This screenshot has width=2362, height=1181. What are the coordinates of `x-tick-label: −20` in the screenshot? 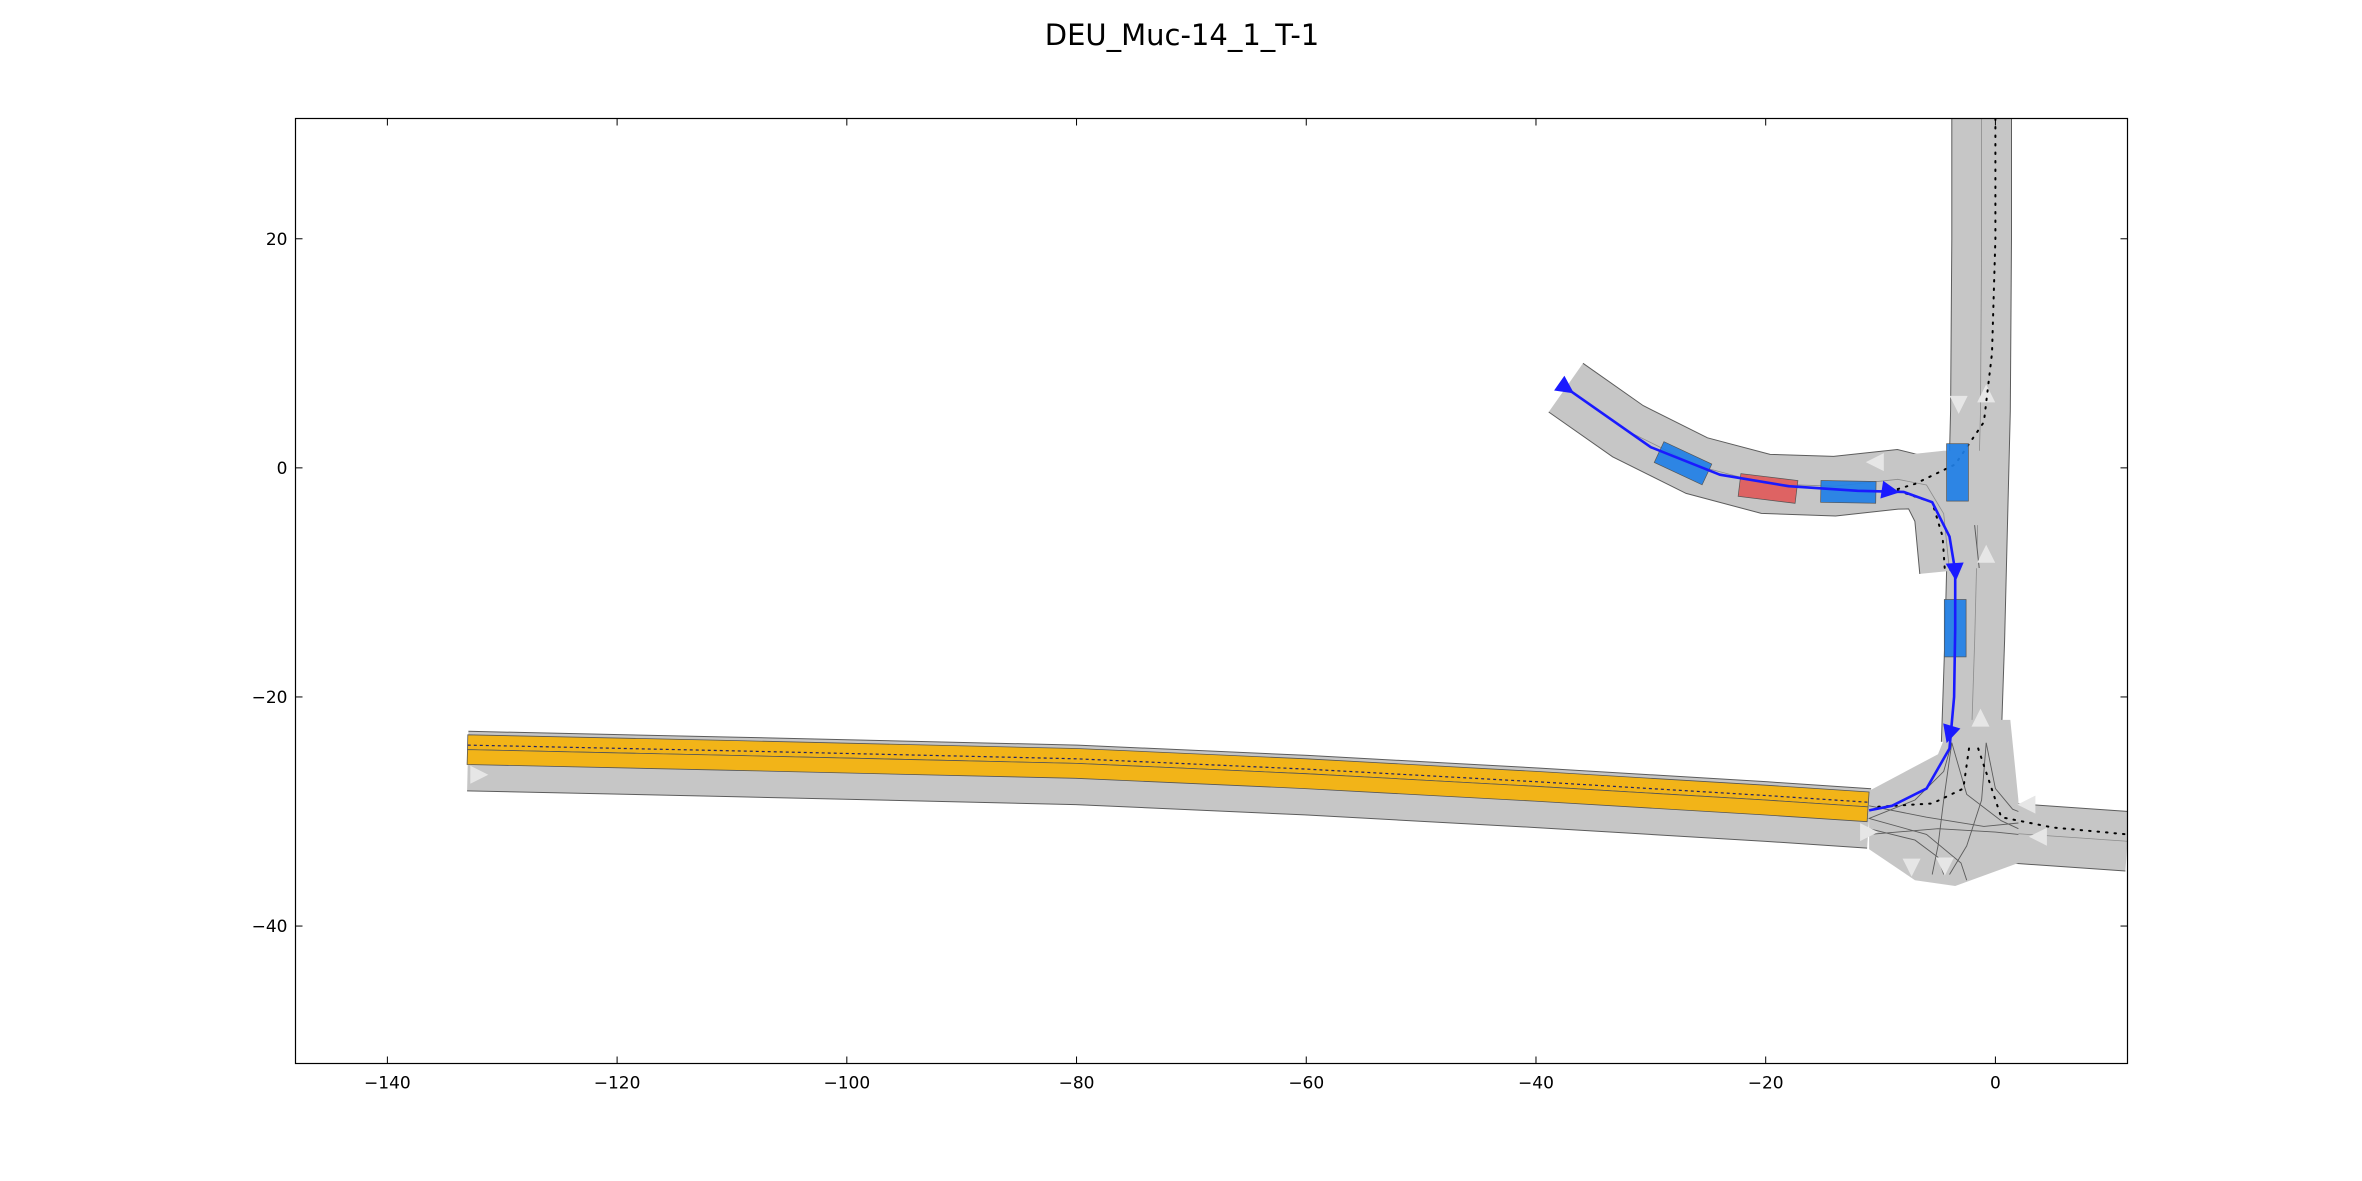 It's located at (1766, 1084).